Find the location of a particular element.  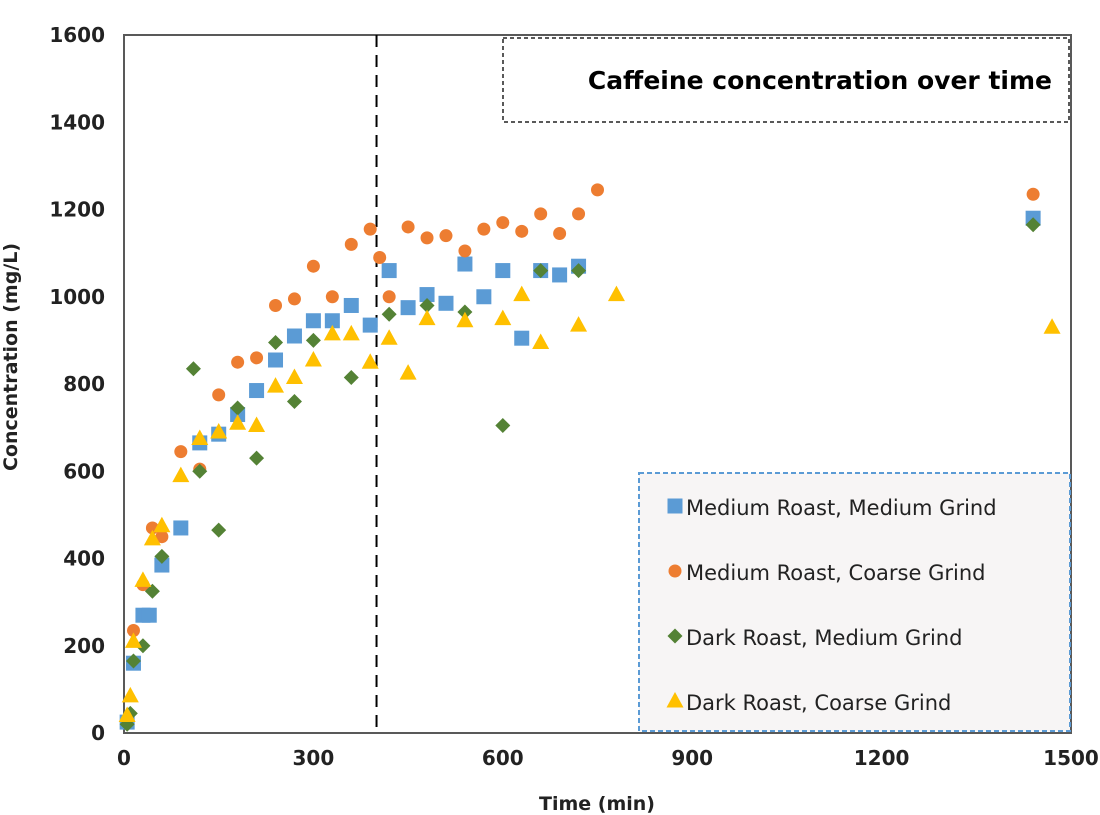

legend-marker-square is located at coordinates (675, 506).